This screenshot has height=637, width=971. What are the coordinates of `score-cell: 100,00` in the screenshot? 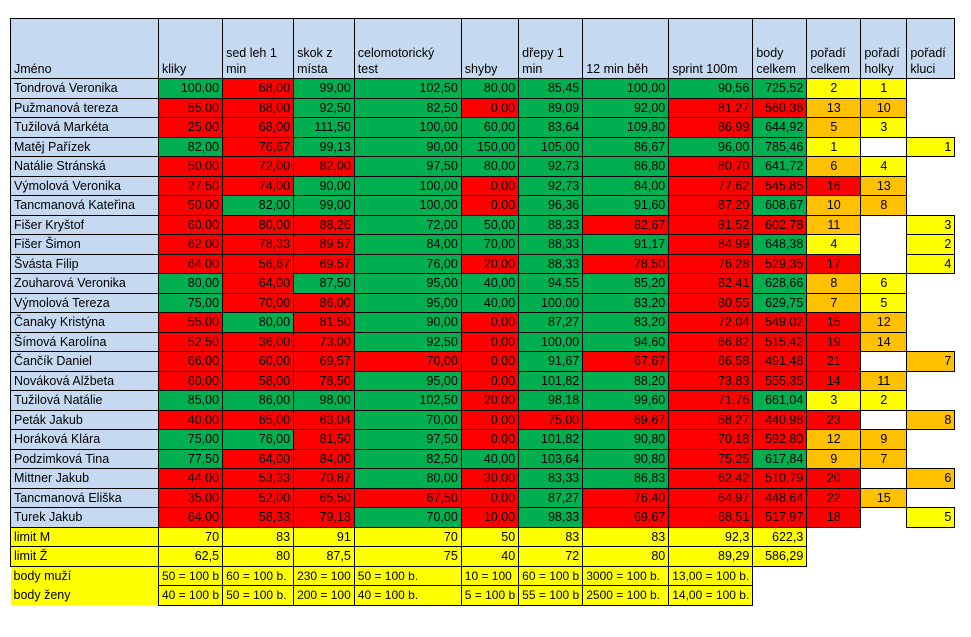 It's located at (626, 88).